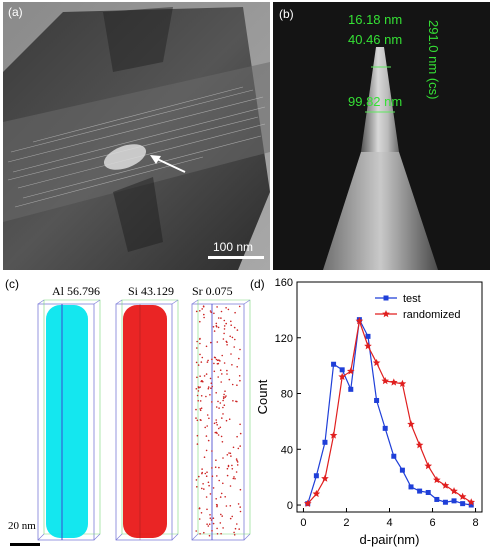  Describe the element at coordinates (212, 291) in the screenshot. I see `element-label-sr: Sr 0.075` at that location.